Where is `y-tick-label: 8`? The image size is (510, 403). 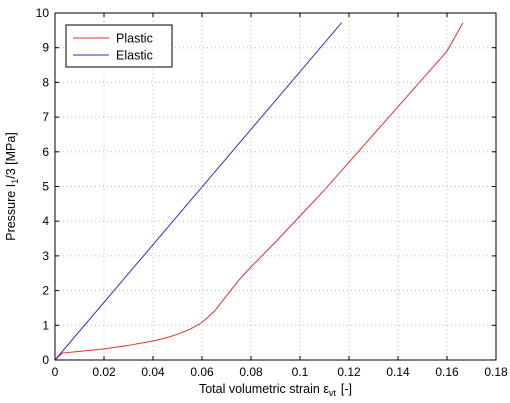 y-tick-label: 8 is located at coordinates (45, 82).